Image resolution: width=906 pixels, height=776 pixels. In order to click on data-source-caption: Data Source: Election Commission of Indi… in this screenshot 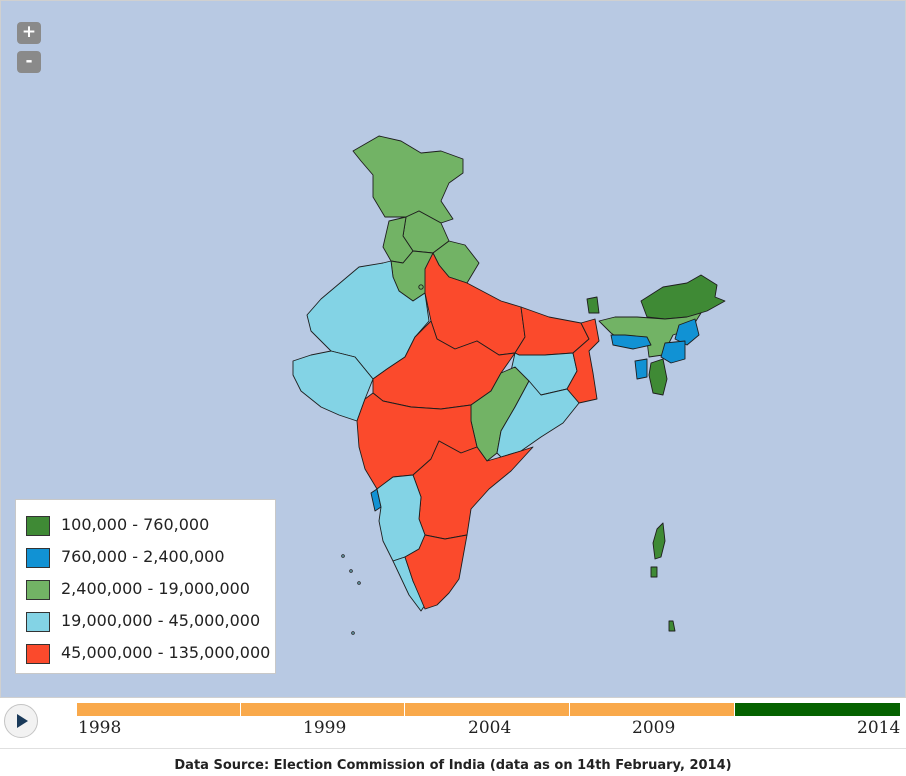, I will do `click(453, 765)`.